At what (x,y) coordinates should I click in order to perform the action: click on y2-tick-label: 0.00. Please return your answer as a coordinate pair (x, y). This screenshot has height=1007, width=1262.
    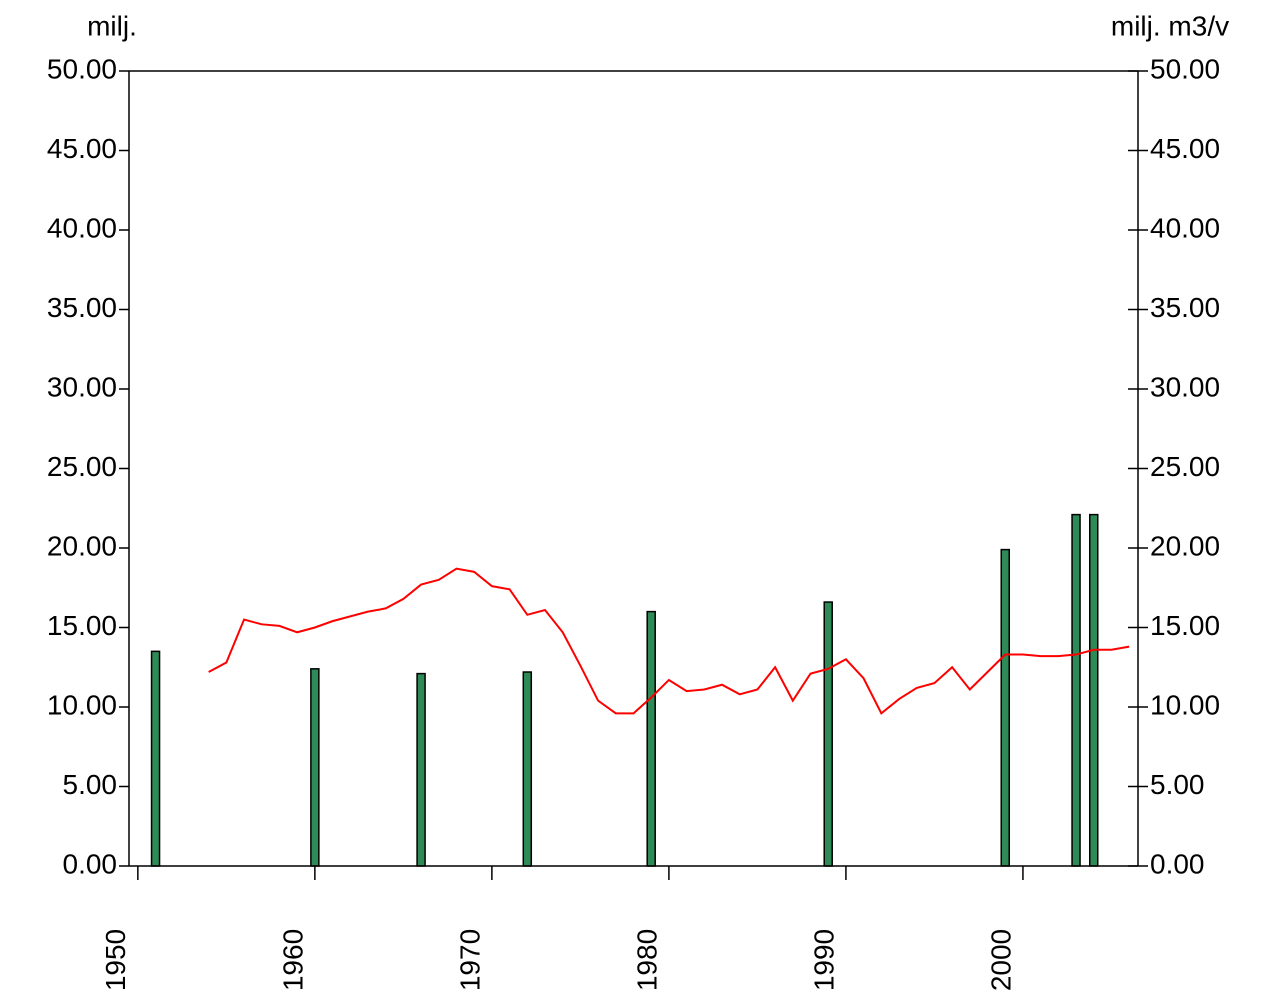
    Looking at the image, I should click on (1177, 863).